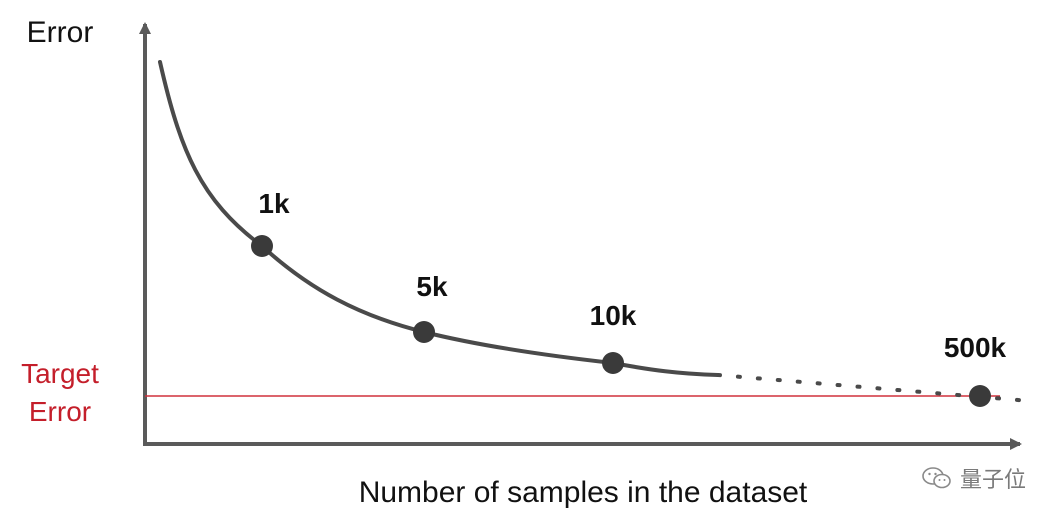 This screenshot has height=528, width=1058. What do you see at coordinates (937, 478) in the screenshot?
I see `wechat-icon` at bounding box center [937, 478].